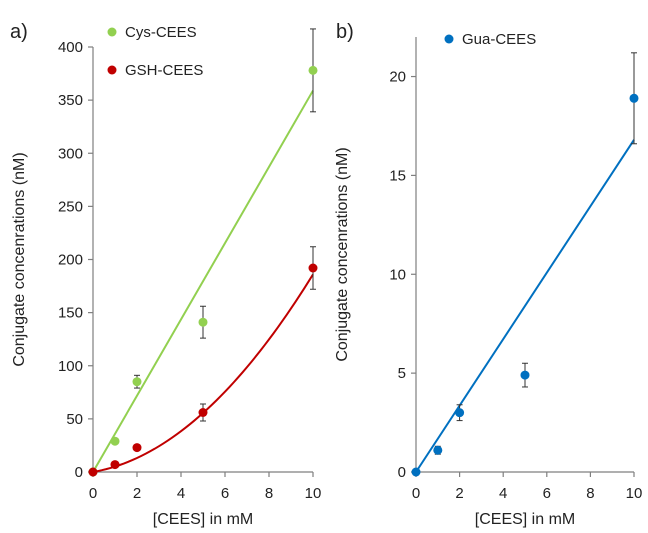  What do you see at coordinates (70, 366) in the screenshot?
I see `y-tick-label: 100` at bounding box center [70, 366].